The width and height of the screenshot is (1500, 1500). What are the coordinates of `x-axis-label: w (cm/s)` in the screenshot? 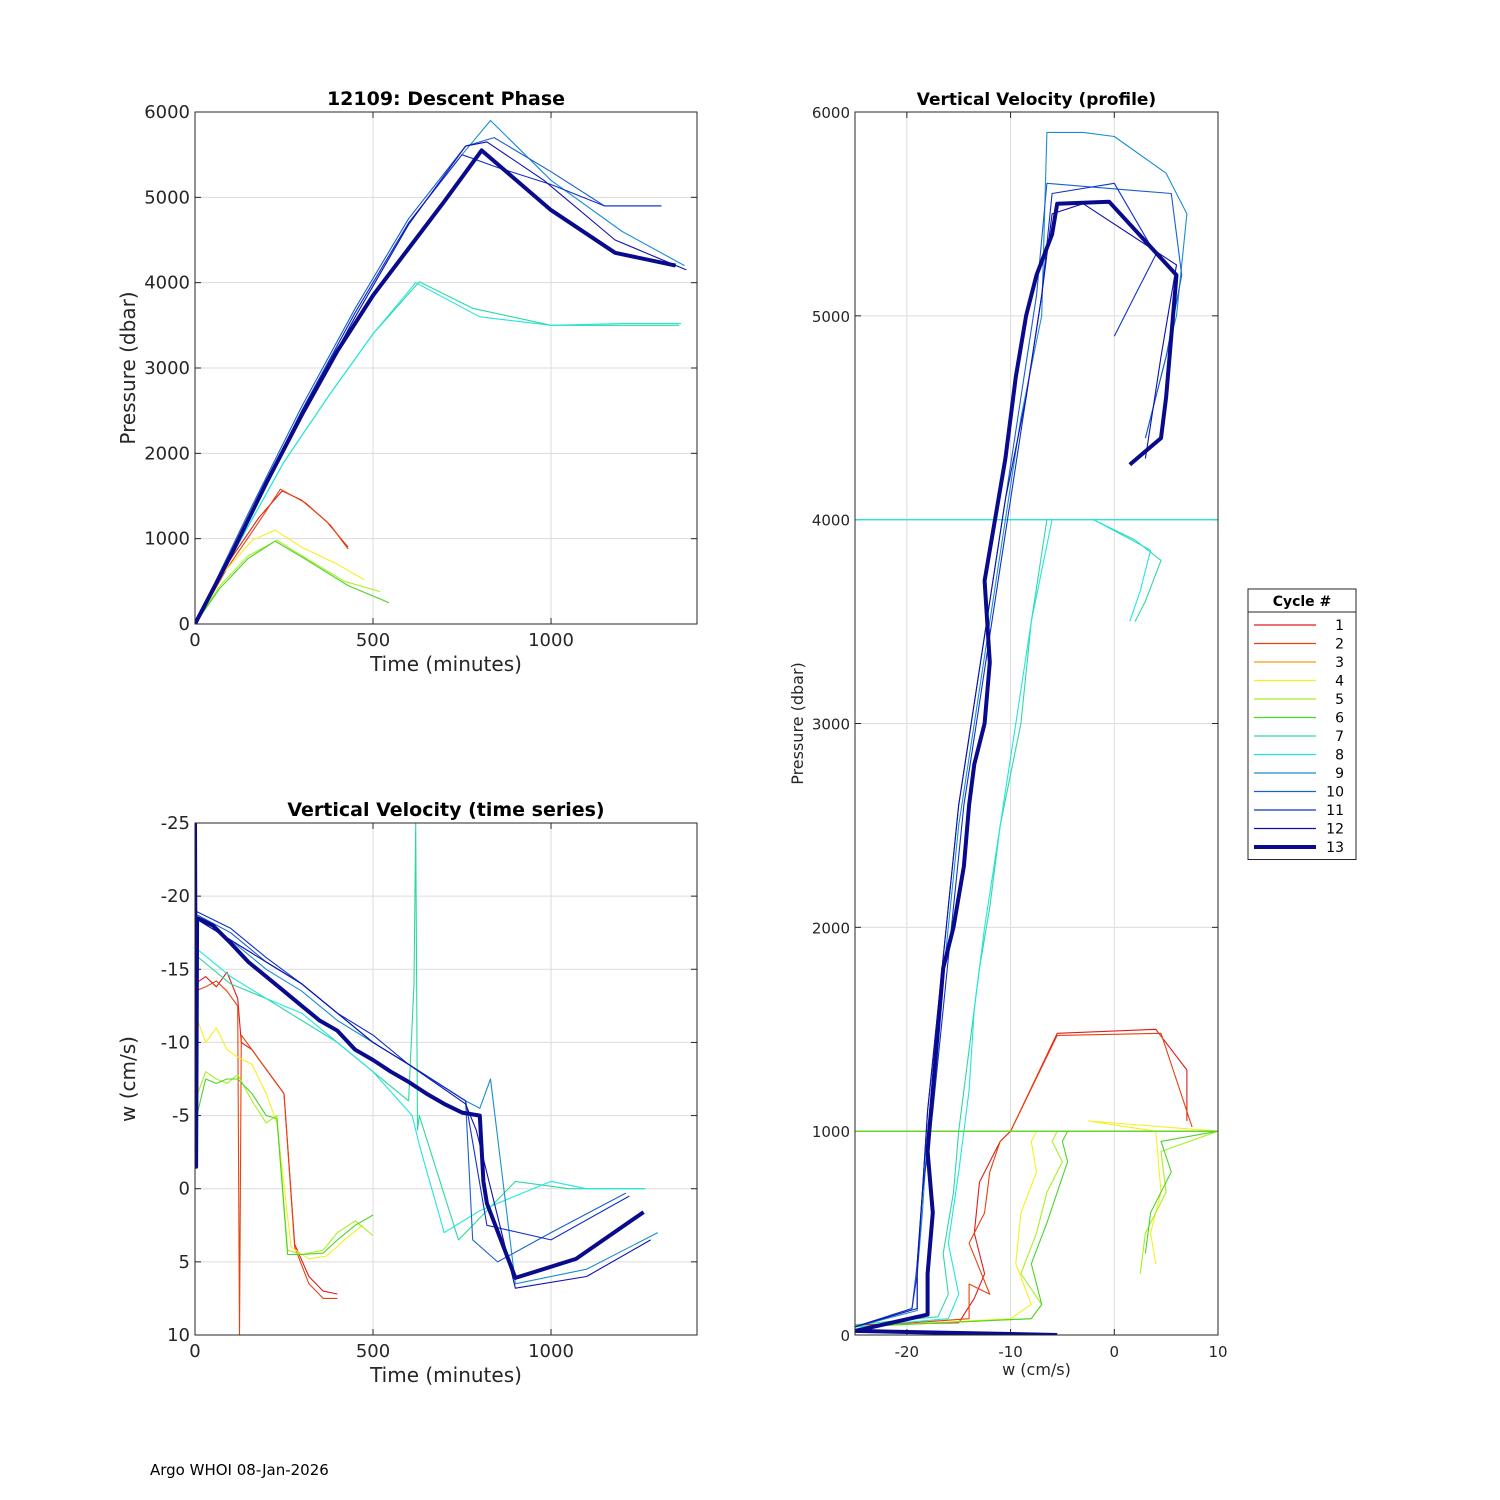 It's located at (1036, 1369).